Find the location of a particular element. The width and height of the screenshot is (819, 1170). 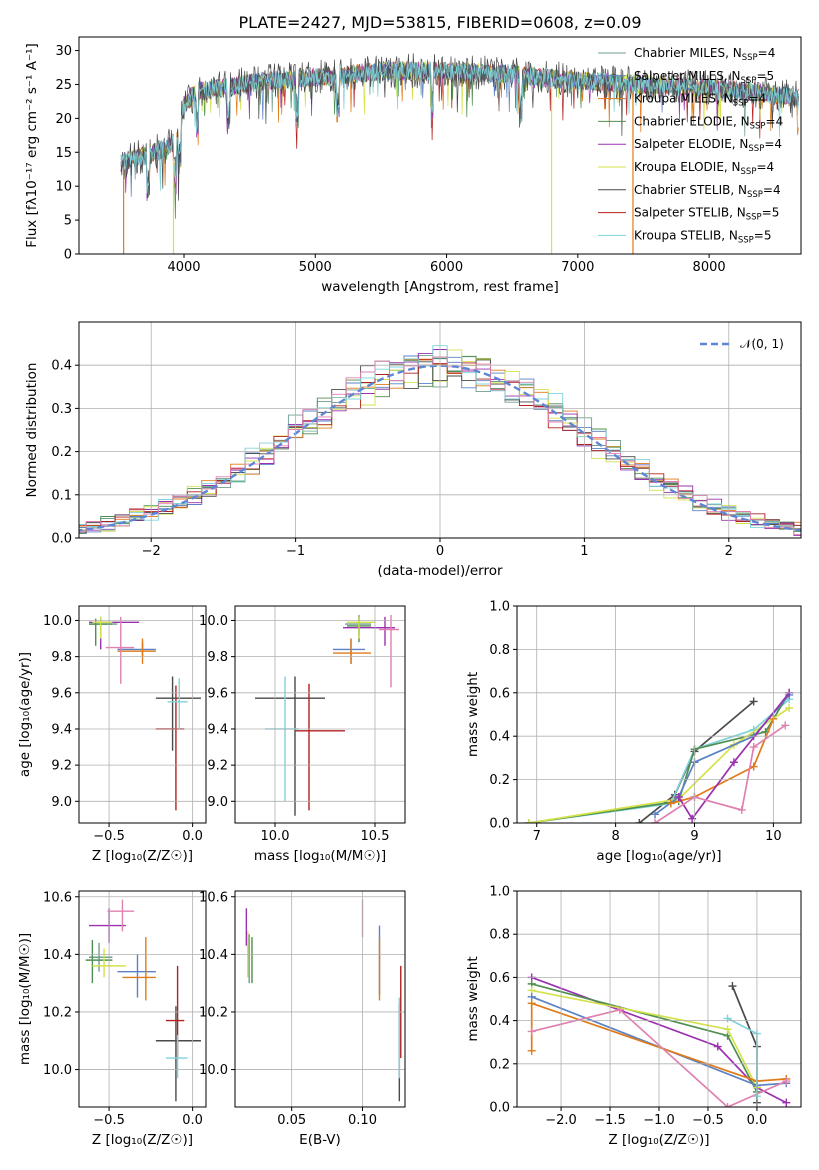

x-tick-label: −1.5 is located at coordinates (610, 1120).